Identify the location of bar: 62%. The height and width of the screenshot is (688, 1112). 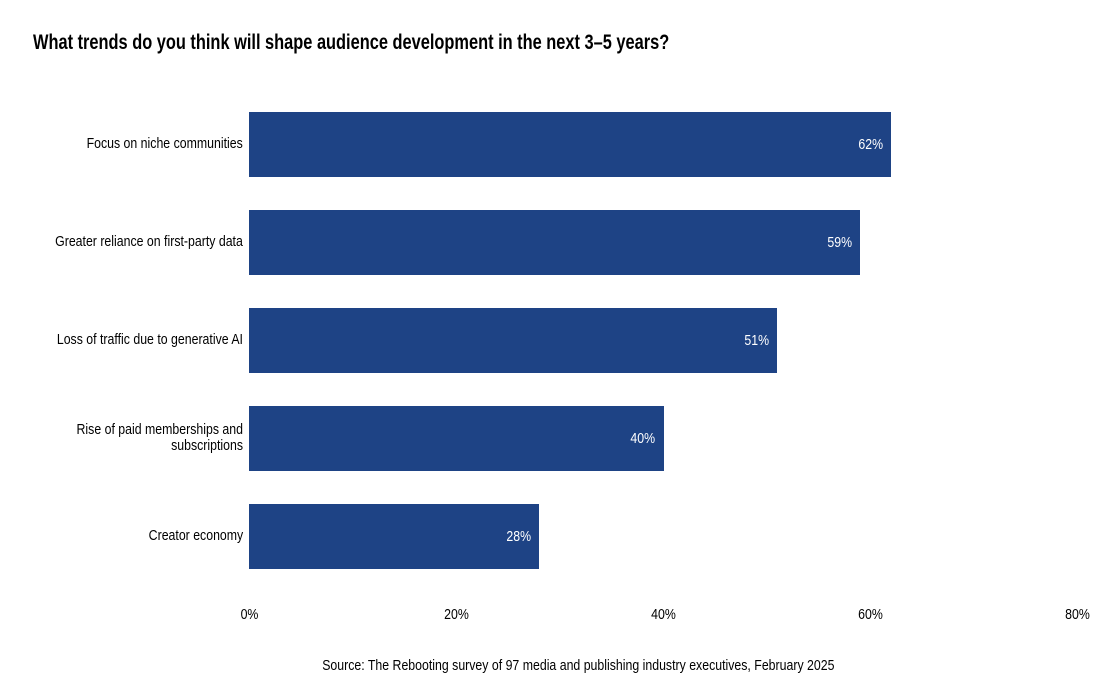
(570, 144).